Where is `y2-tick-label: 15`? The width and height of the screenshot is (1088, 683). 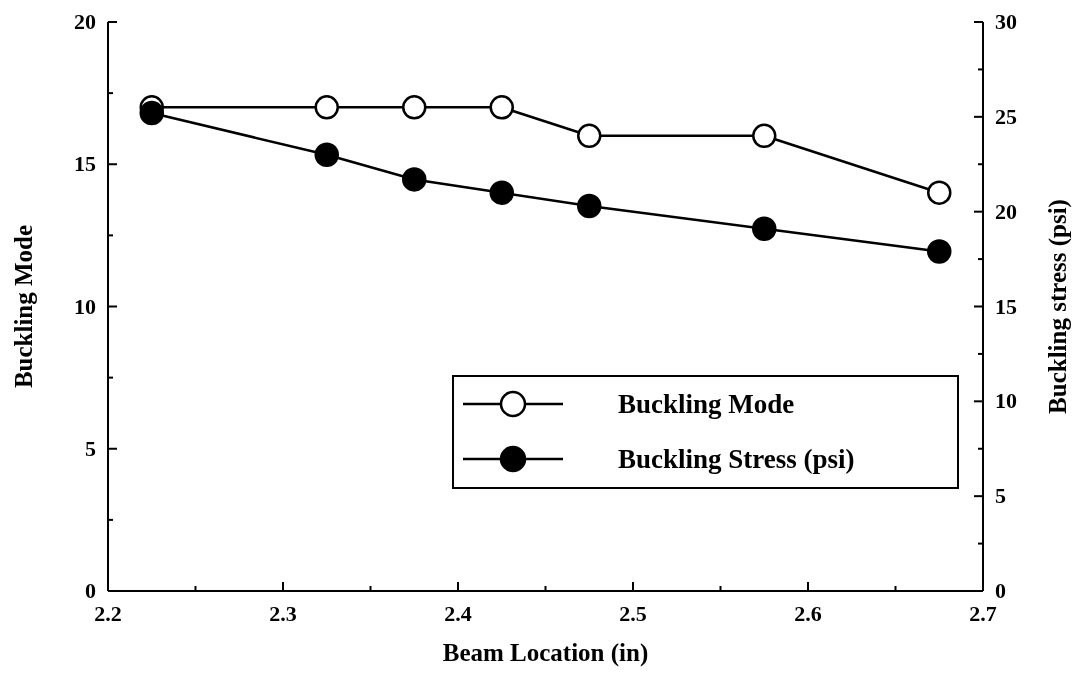
y2-tick-label: 15 is located at coordinates (1006, 306).